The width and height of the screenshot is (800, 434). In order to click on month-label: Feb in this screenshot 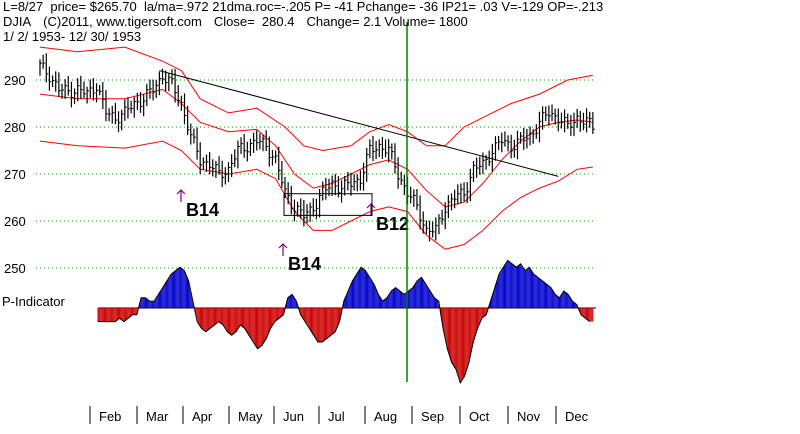, I will do `click(110, 416)`.